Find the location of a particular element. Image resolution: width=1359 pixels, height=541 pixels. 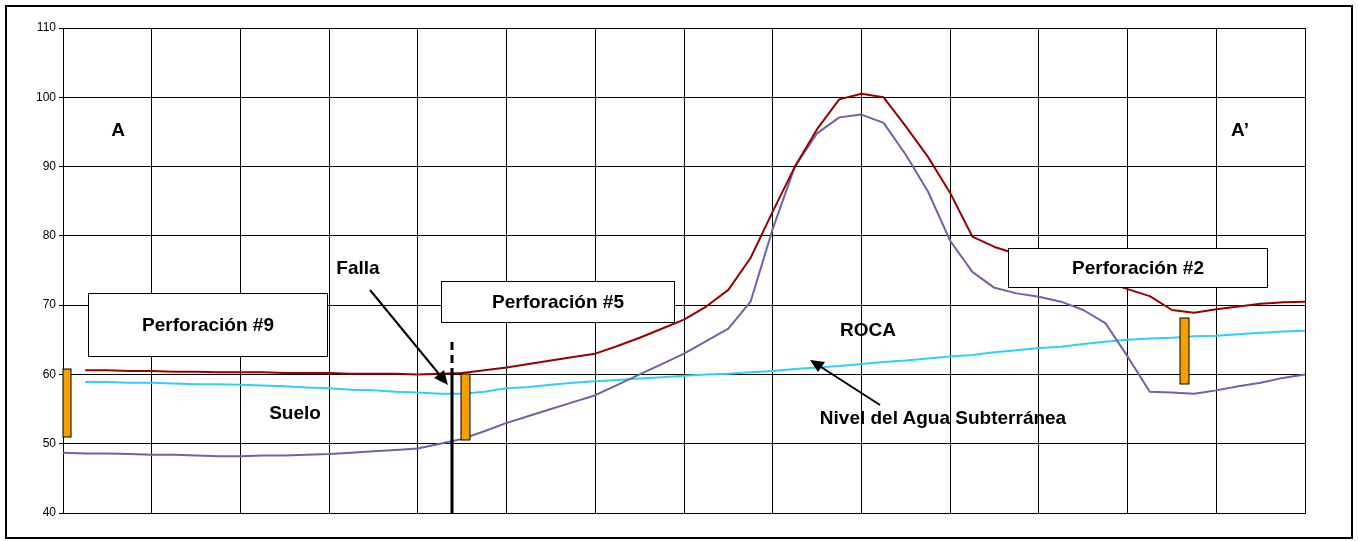

annotation: Falla is located at coordinates (358, 268).